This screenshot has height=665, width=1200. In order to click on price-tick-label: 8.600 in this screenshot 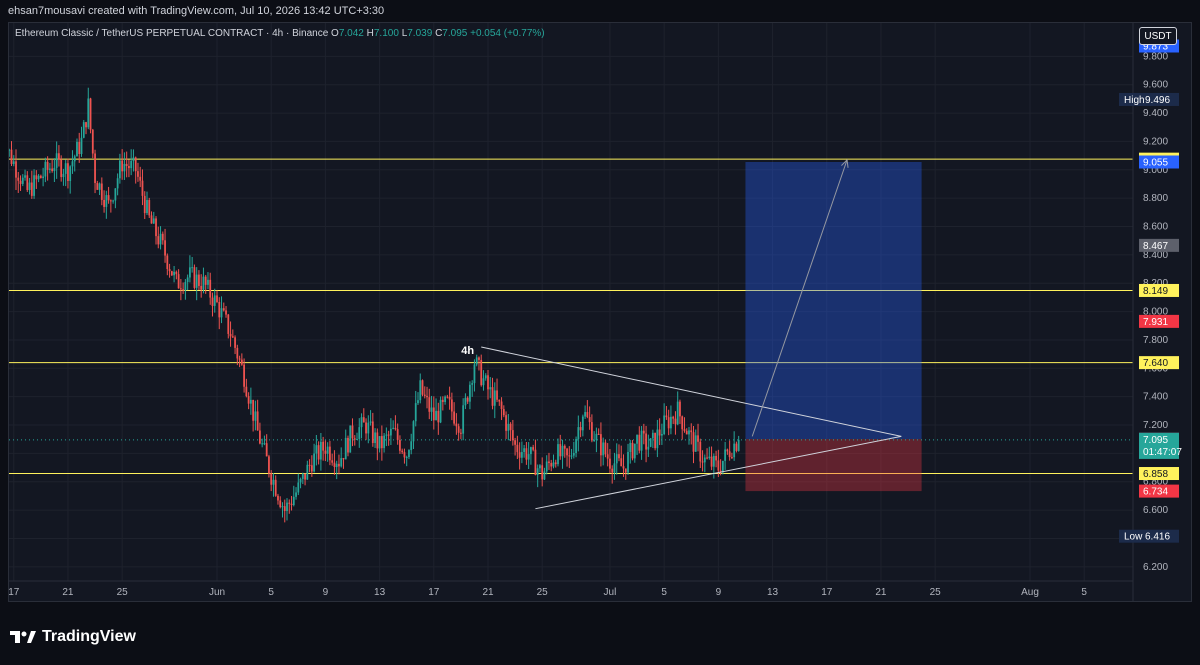, I will do `click(1155, 227)`.